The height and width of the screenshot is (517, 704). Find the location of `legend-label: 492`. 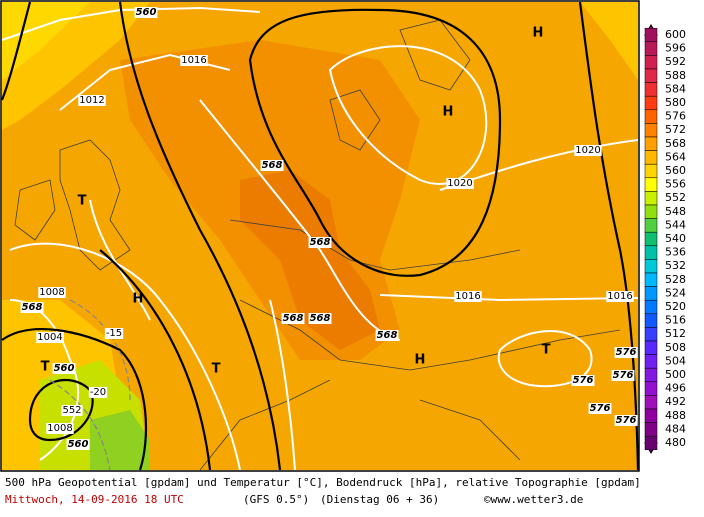

legend-label: 492 is located at coordinates (675, 401).